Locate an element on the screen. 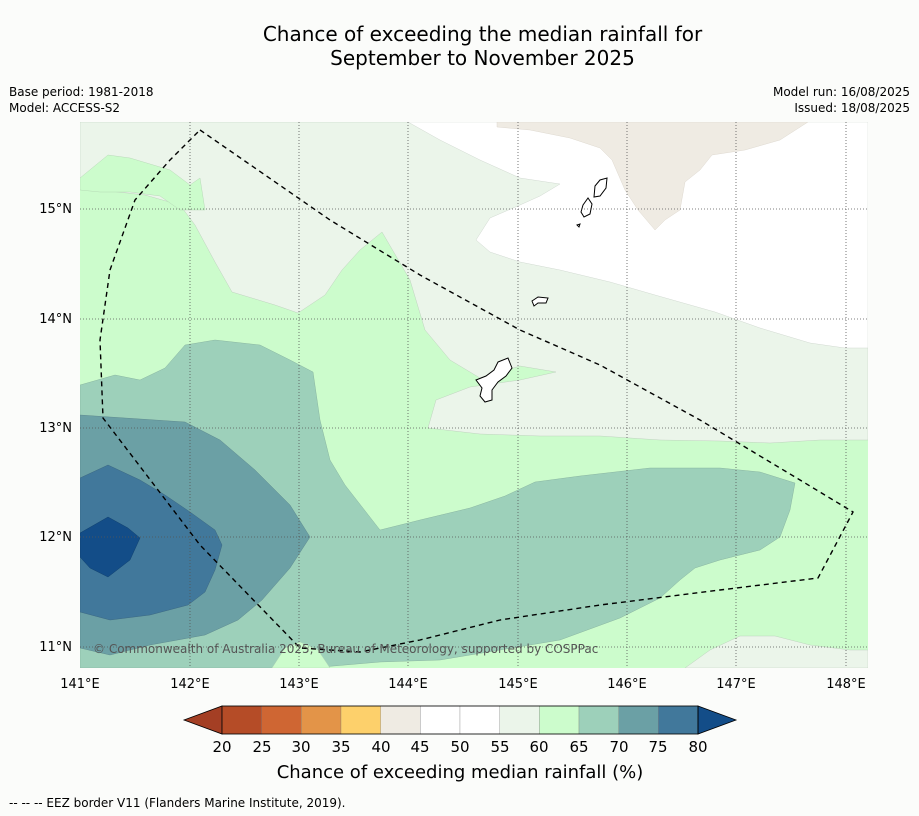  colorbar-segments is located at coordinates (460, 720).